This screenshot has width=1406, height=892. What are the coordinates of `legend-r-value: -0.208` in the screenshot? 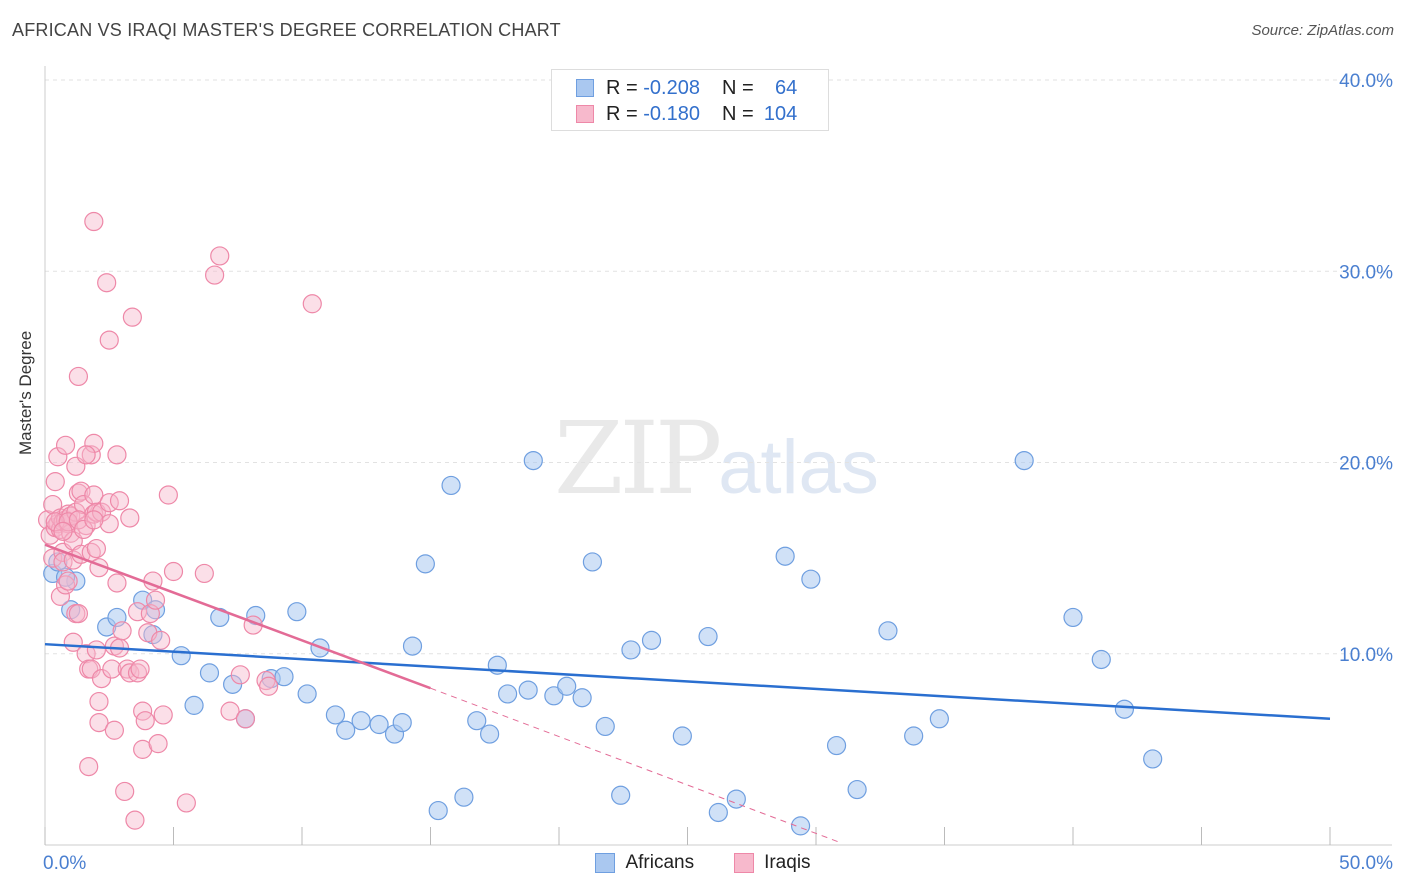 It's located at (671, 87).